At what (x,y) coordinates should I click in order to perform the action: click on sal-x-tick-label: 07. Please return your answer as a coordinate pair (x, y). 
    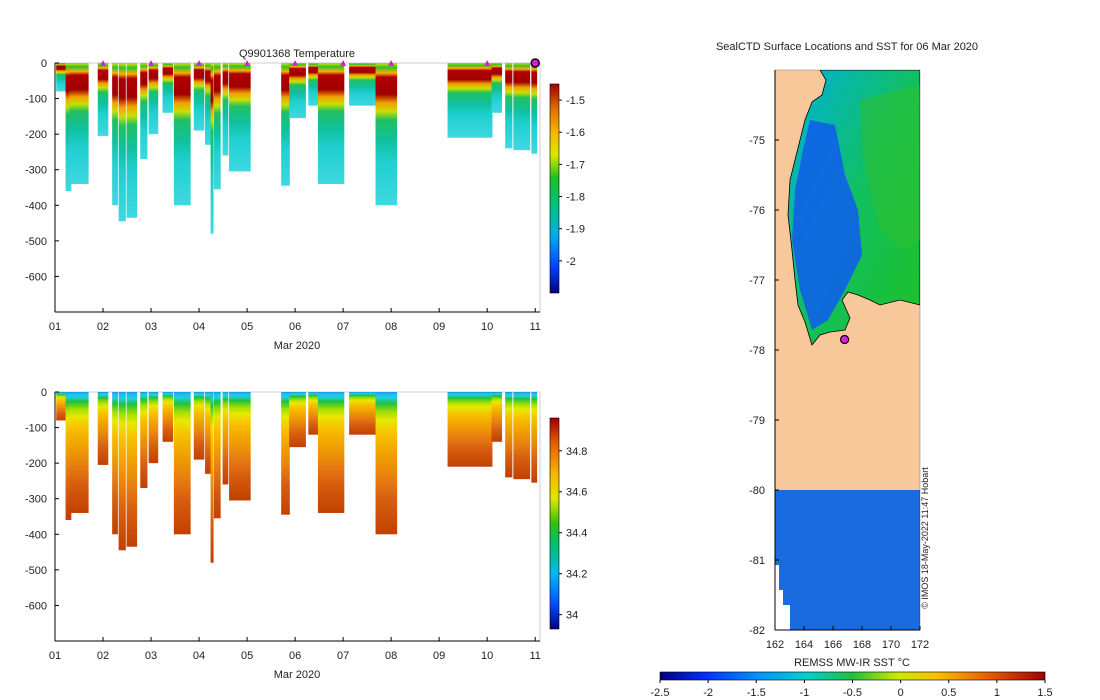
    Looking at the image, I should click on (343, 656).